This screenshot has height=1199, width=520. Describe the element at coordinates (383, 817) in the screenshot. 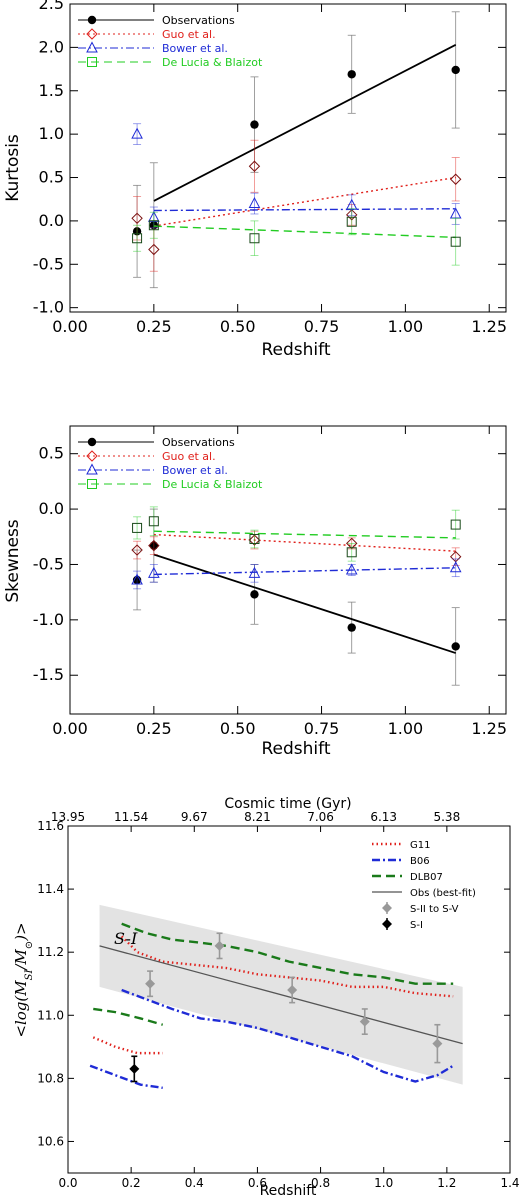

I see `top-x-tick-label: 6.13` at that location.